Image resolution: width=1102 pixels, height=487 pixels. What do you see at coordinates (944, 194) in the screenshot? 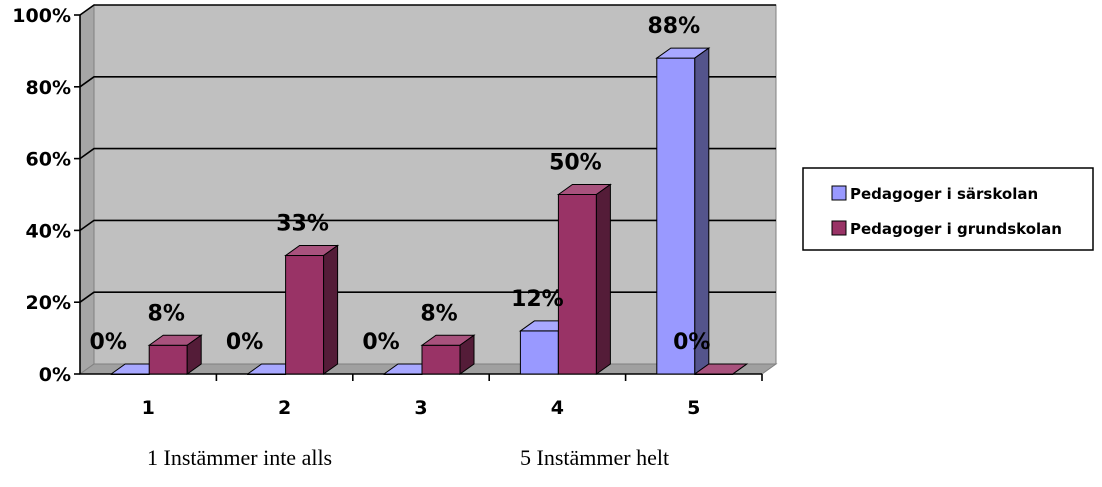
I see `legend-label: Pedagoger i särskolan` at bounding box center [944, 194].